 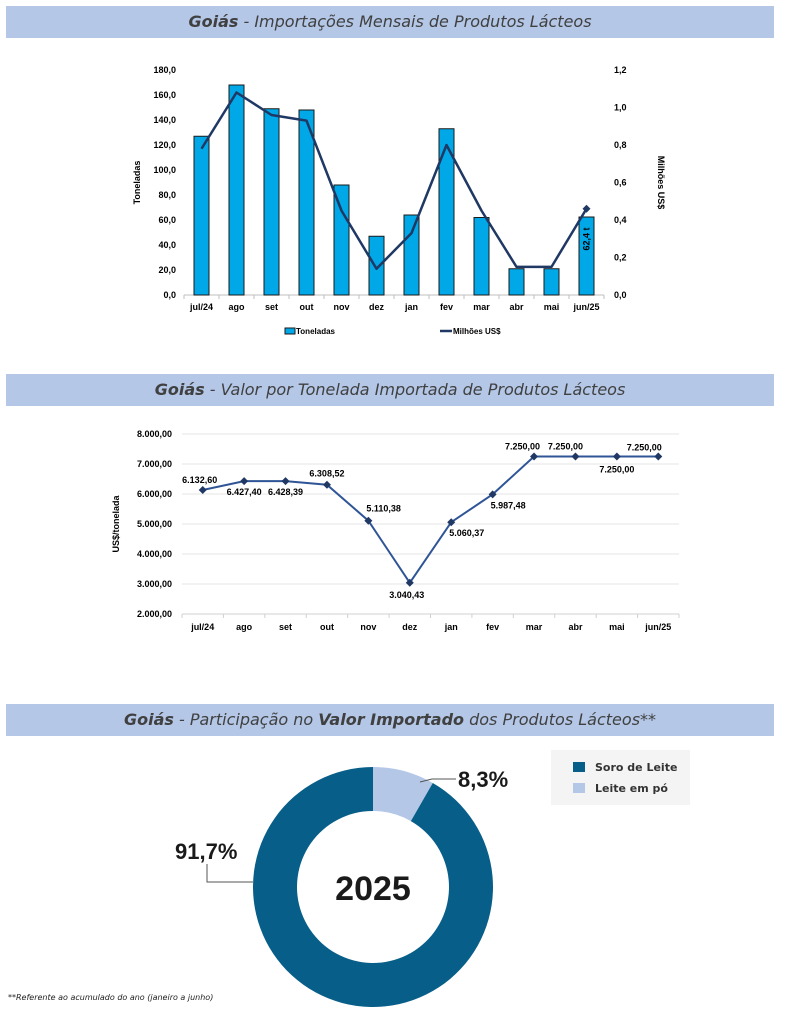 I want to click on data-label: 6.132,60, so click(x=199, y=480).